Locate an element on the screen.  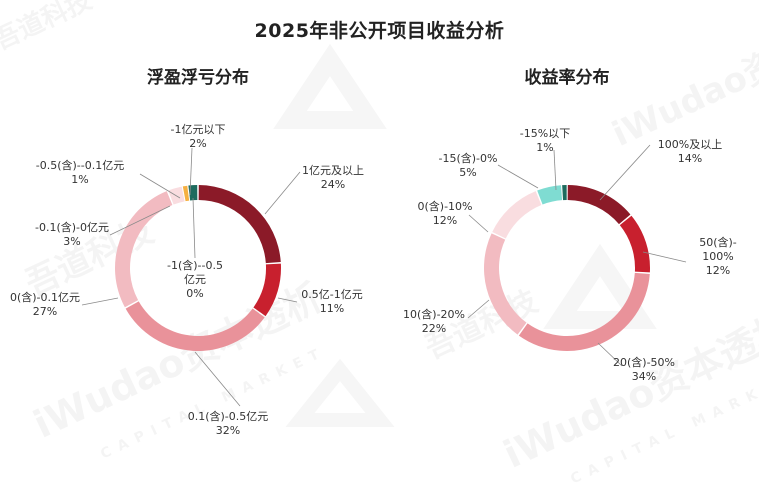
data-label: -1(含)--0.5 is located at coordinates (195, 265).